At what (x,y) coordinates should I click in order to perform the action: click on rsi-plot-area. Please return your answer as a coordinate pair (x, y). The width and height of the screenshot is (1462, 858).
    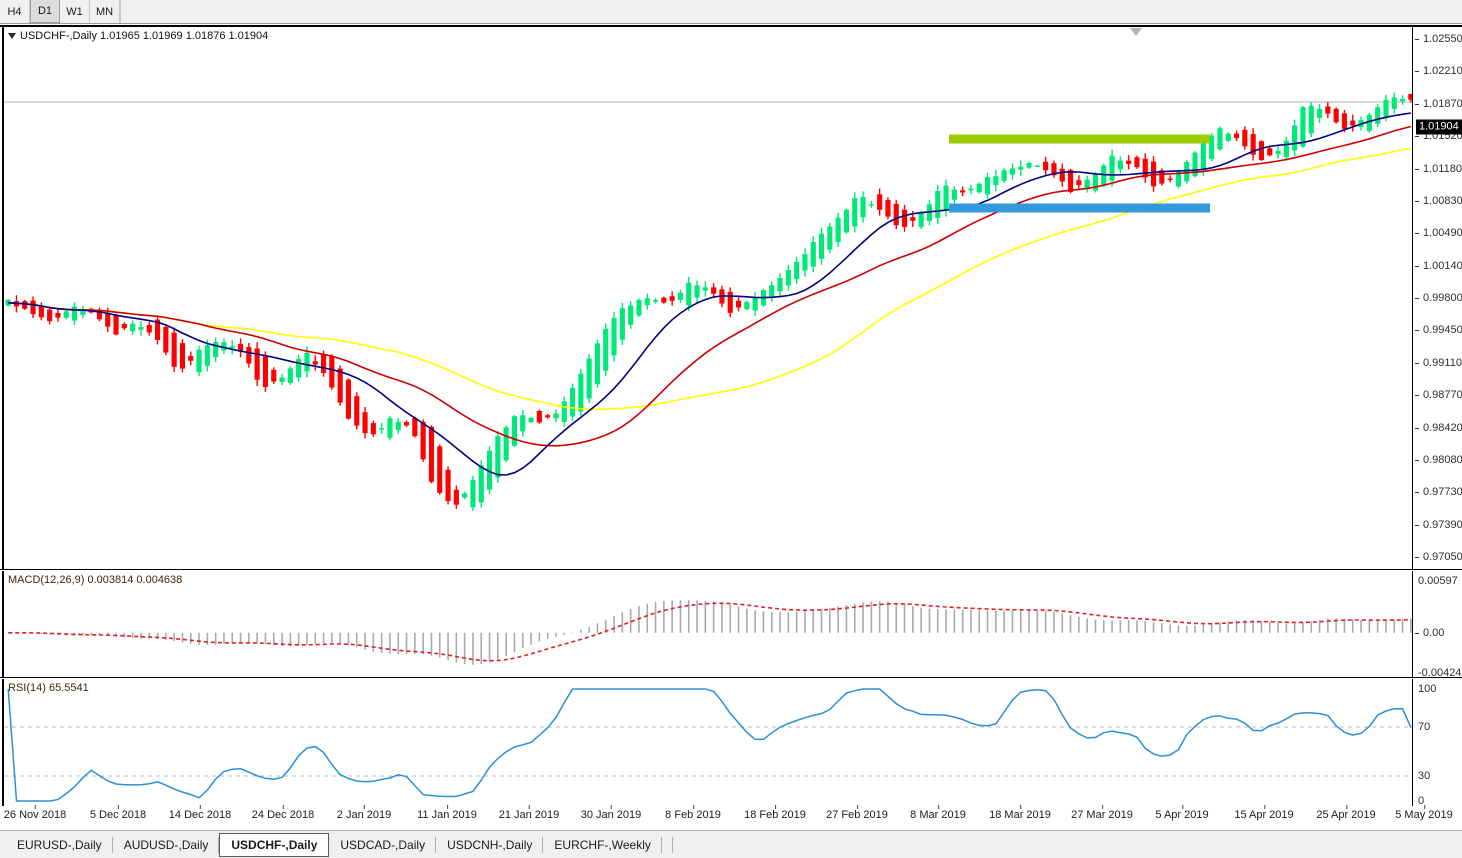
    Looking at the image, I should click on (707, 742).